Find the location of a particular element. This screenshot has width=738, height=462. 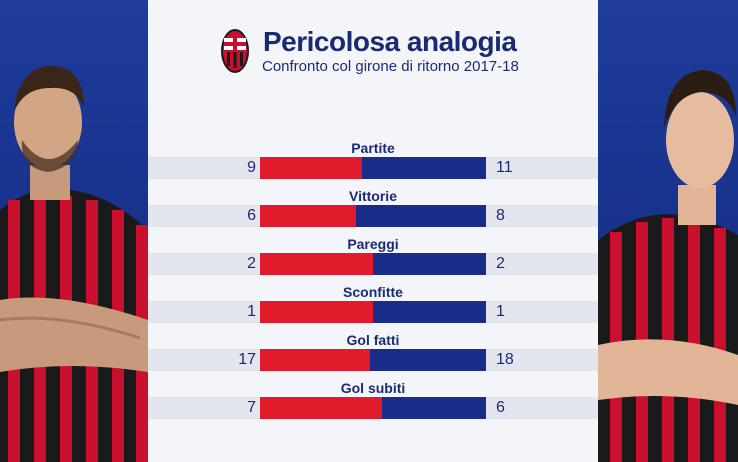

stat-row-gol-subiti: Gol subiti 7 6 is located at coordinates (373, 404).